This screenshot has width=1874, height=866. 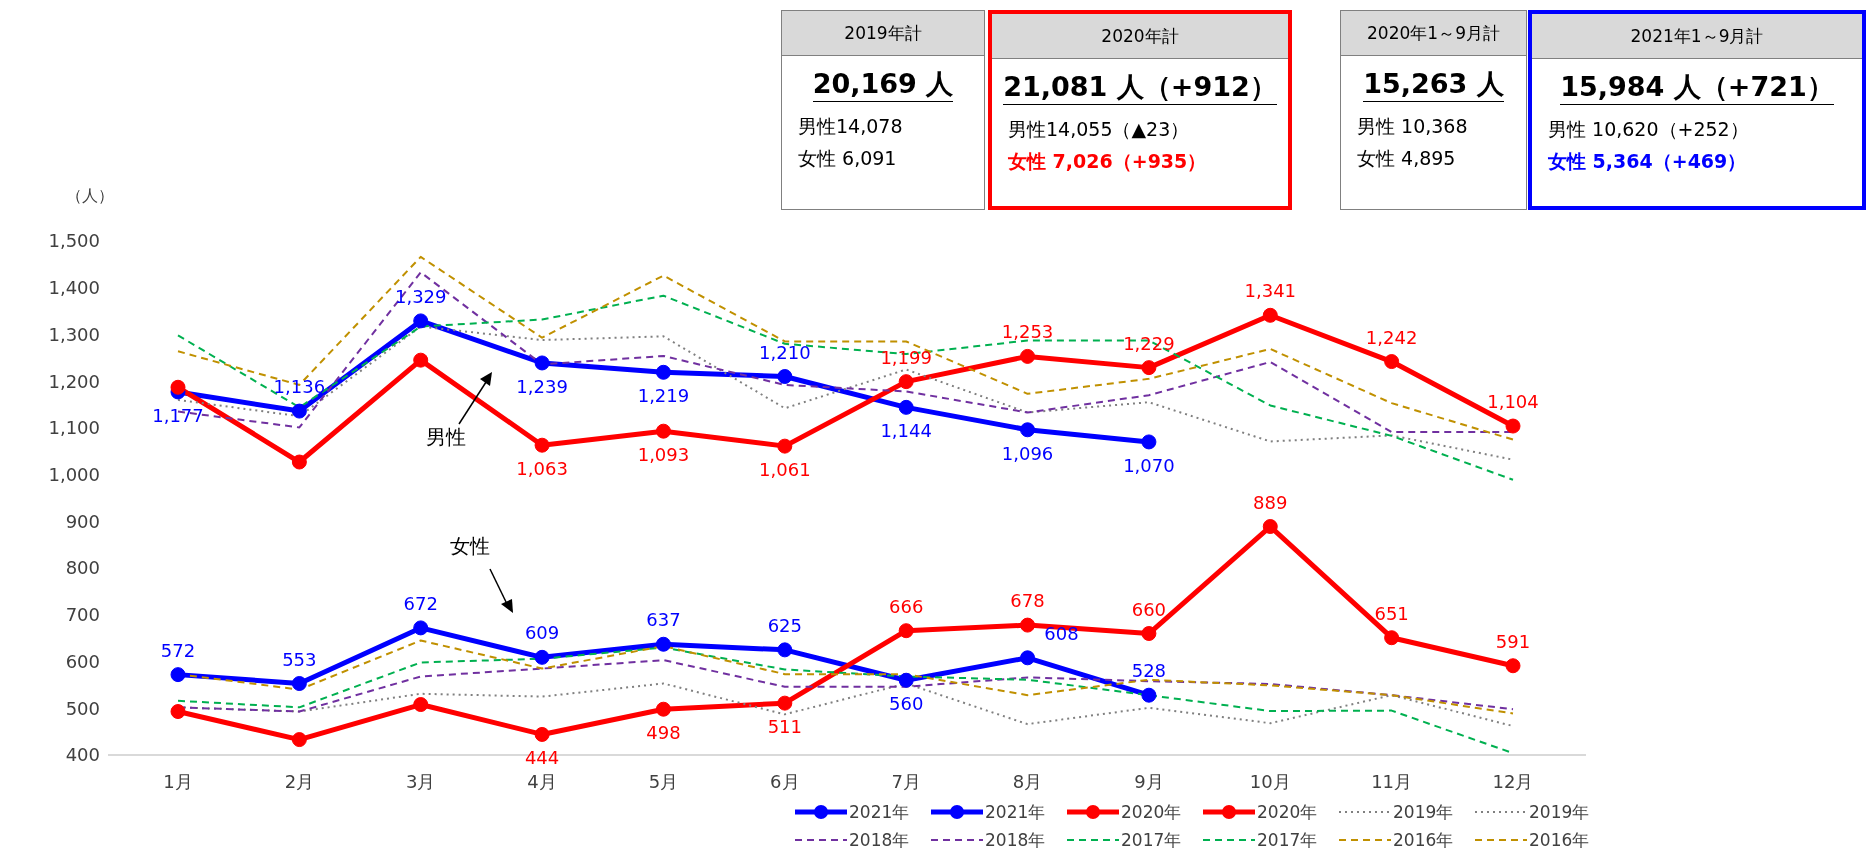 What do you see at coordinates (785, 470) in the screenshot?
I see `data-label: 1,061` at bounding box center [785, 470].